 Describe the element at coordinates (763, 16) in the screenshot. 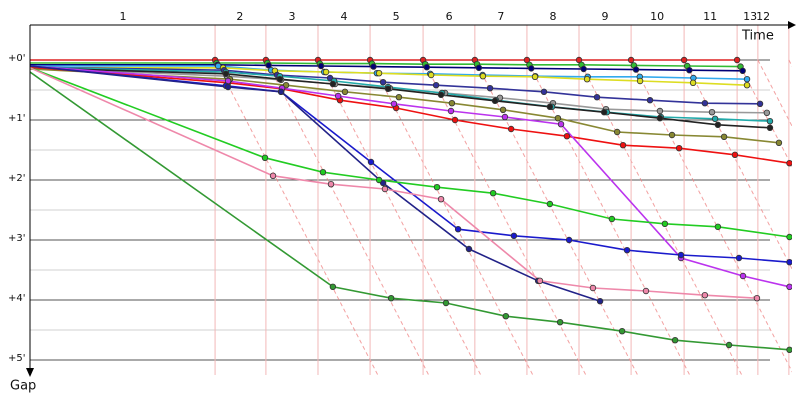

I see `x-tick-label: 12` at that location.